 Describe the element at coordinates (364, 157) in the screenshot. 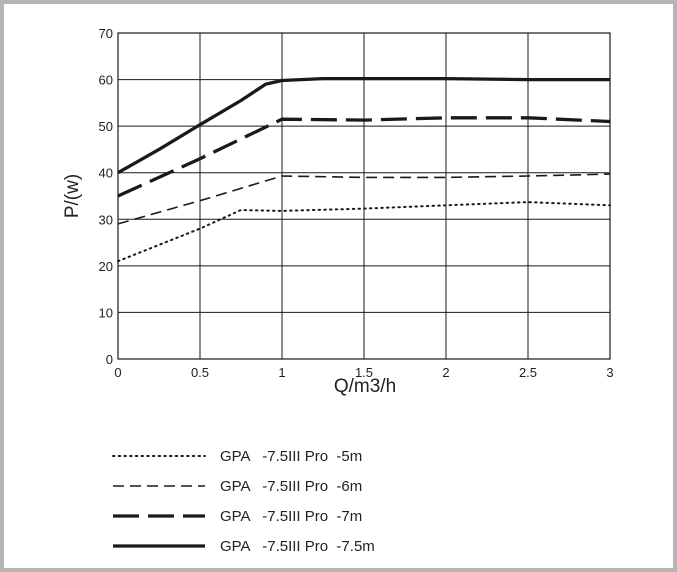

I see `series-line-long-dashed` at that location.